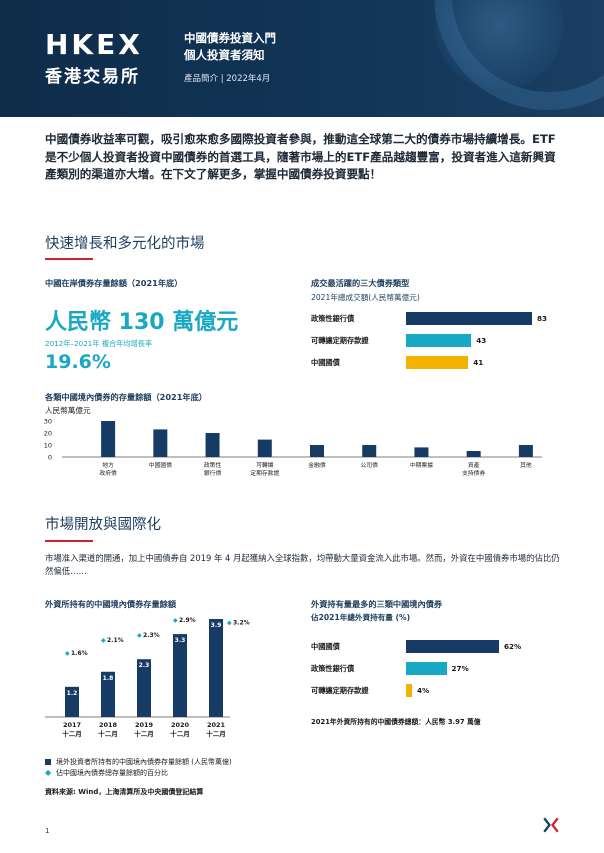 The image size is (604, 853). I want to click on hbar-value-label: 62%, so click(513, 646).